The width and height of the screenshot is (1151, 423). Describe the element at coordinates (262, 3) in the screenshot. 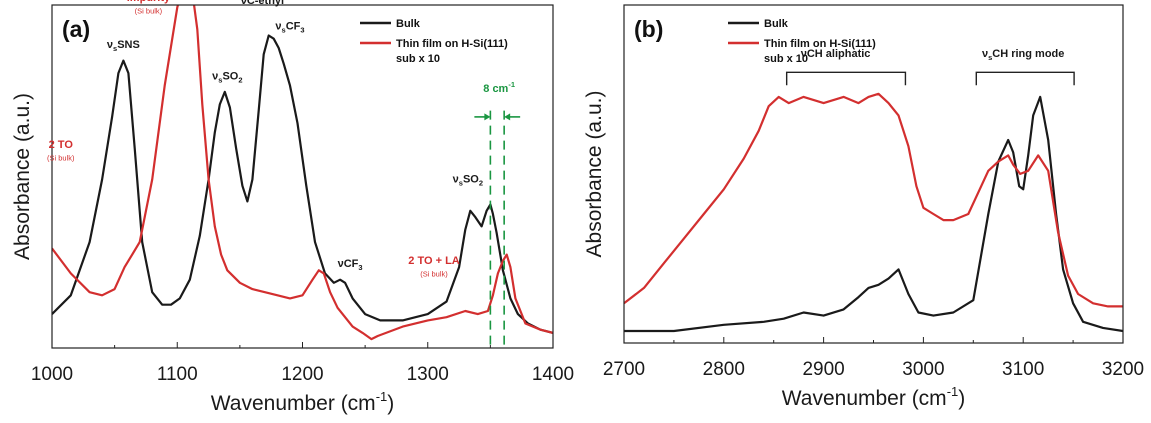

I see `peak-annotation: νC-ethyl` at that location.